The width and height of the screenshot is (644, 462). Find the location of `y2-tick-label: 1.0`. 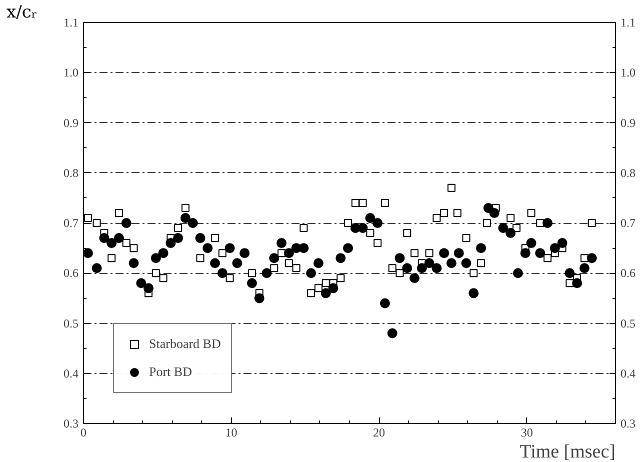

y2-tick-label: 1.0 is located at coordinates (628, 73).